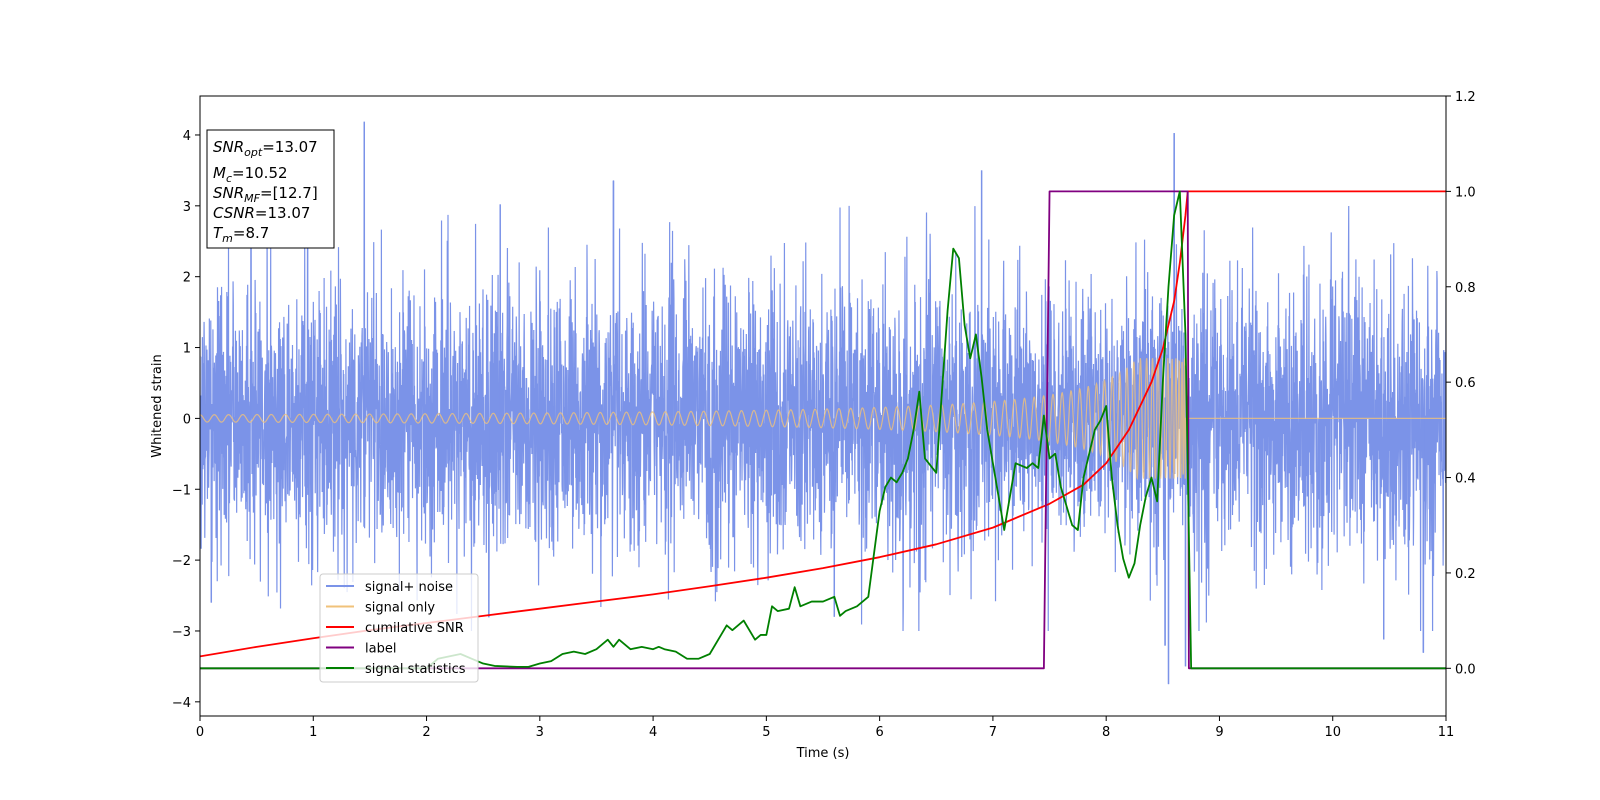 This screenshot has width=1600, height=800. What do you see at coordinates (181, 703) in the screenshot?
I see `y-tick-left-label: −4` at bounding box center [181, 703].